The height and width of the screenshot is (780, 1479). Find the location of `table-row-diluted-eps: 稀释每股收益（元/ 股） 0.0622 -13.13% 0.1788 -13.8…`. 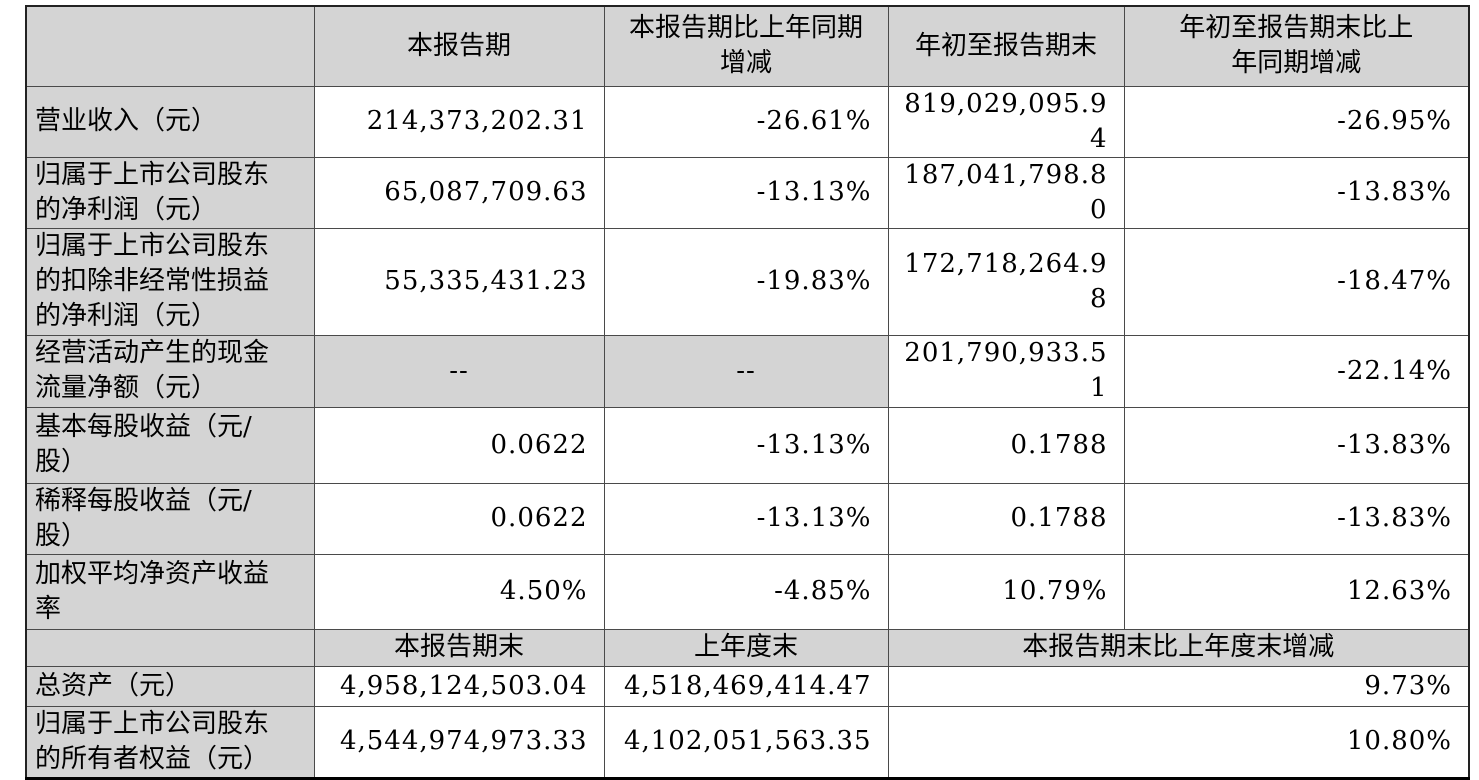

table-row-diluted-eps: 稀释每股收益（元/ 股） 0.0622 -13.13% 0.1788 -13.8… is located at coordinates (747, 518).